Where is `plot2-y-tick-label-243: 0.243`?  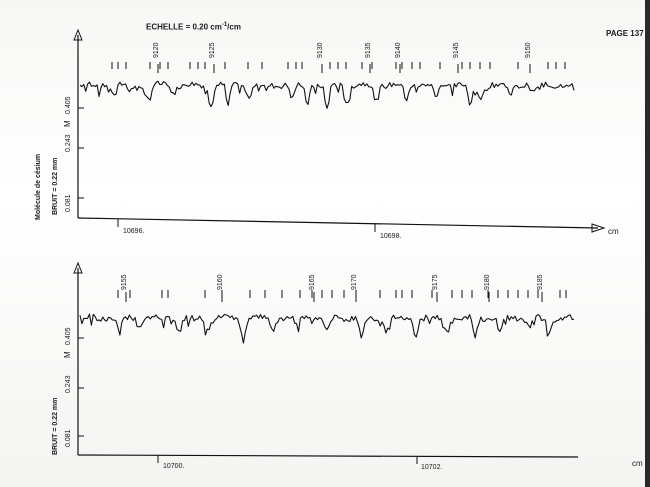 plot2-y-tick-label-243: 0.243 is located at coordinates (68, 384).